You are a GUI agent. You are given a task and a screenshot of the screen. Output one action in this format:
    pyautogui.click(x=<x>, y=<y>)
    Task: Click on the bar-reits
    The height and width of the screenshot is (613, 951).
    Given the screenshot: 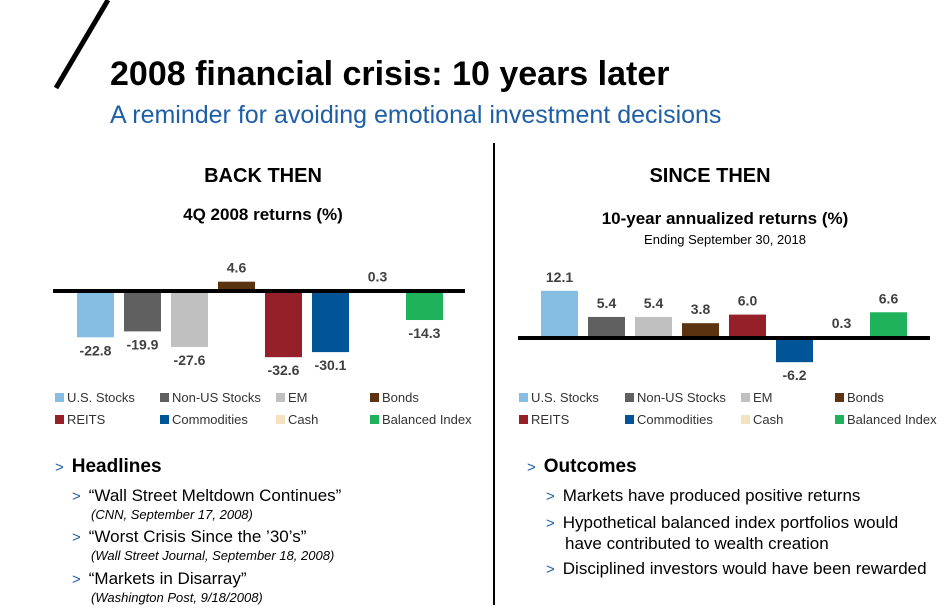 What is the action you would take?
    pyautogui.click(x=283, y=324)
    